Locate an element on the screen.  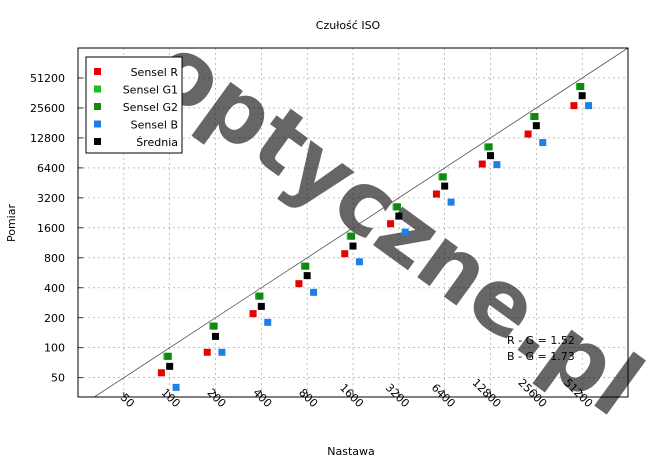
y-tick-label: 100 is located at coordinates (54, 348).